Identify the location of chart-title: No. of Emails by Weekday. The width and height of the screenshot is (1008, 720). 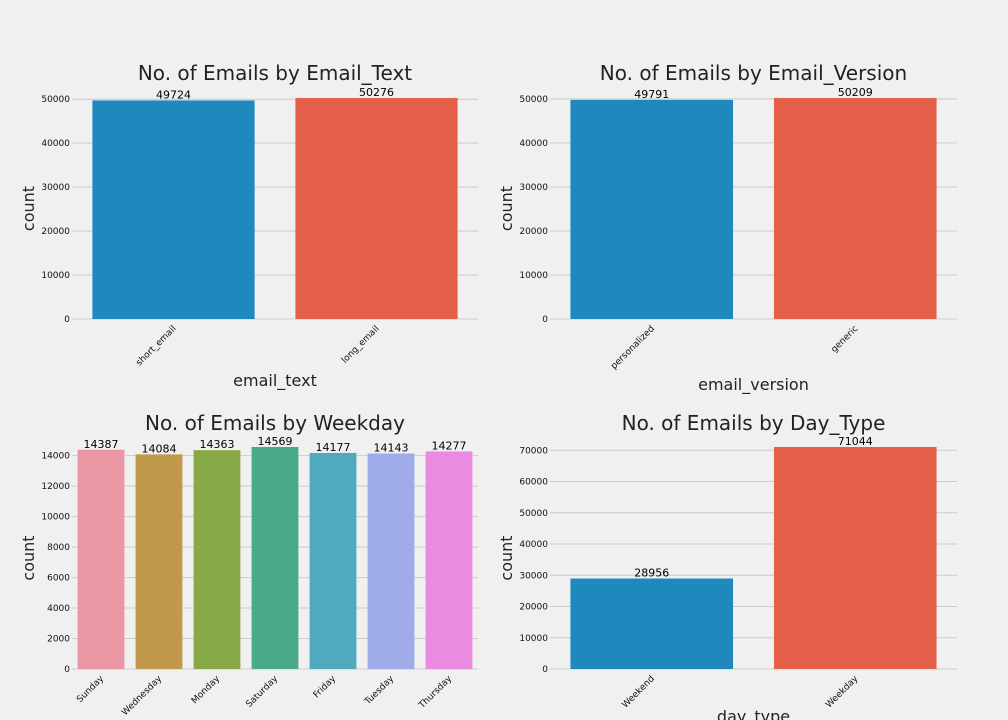
(275, 423).